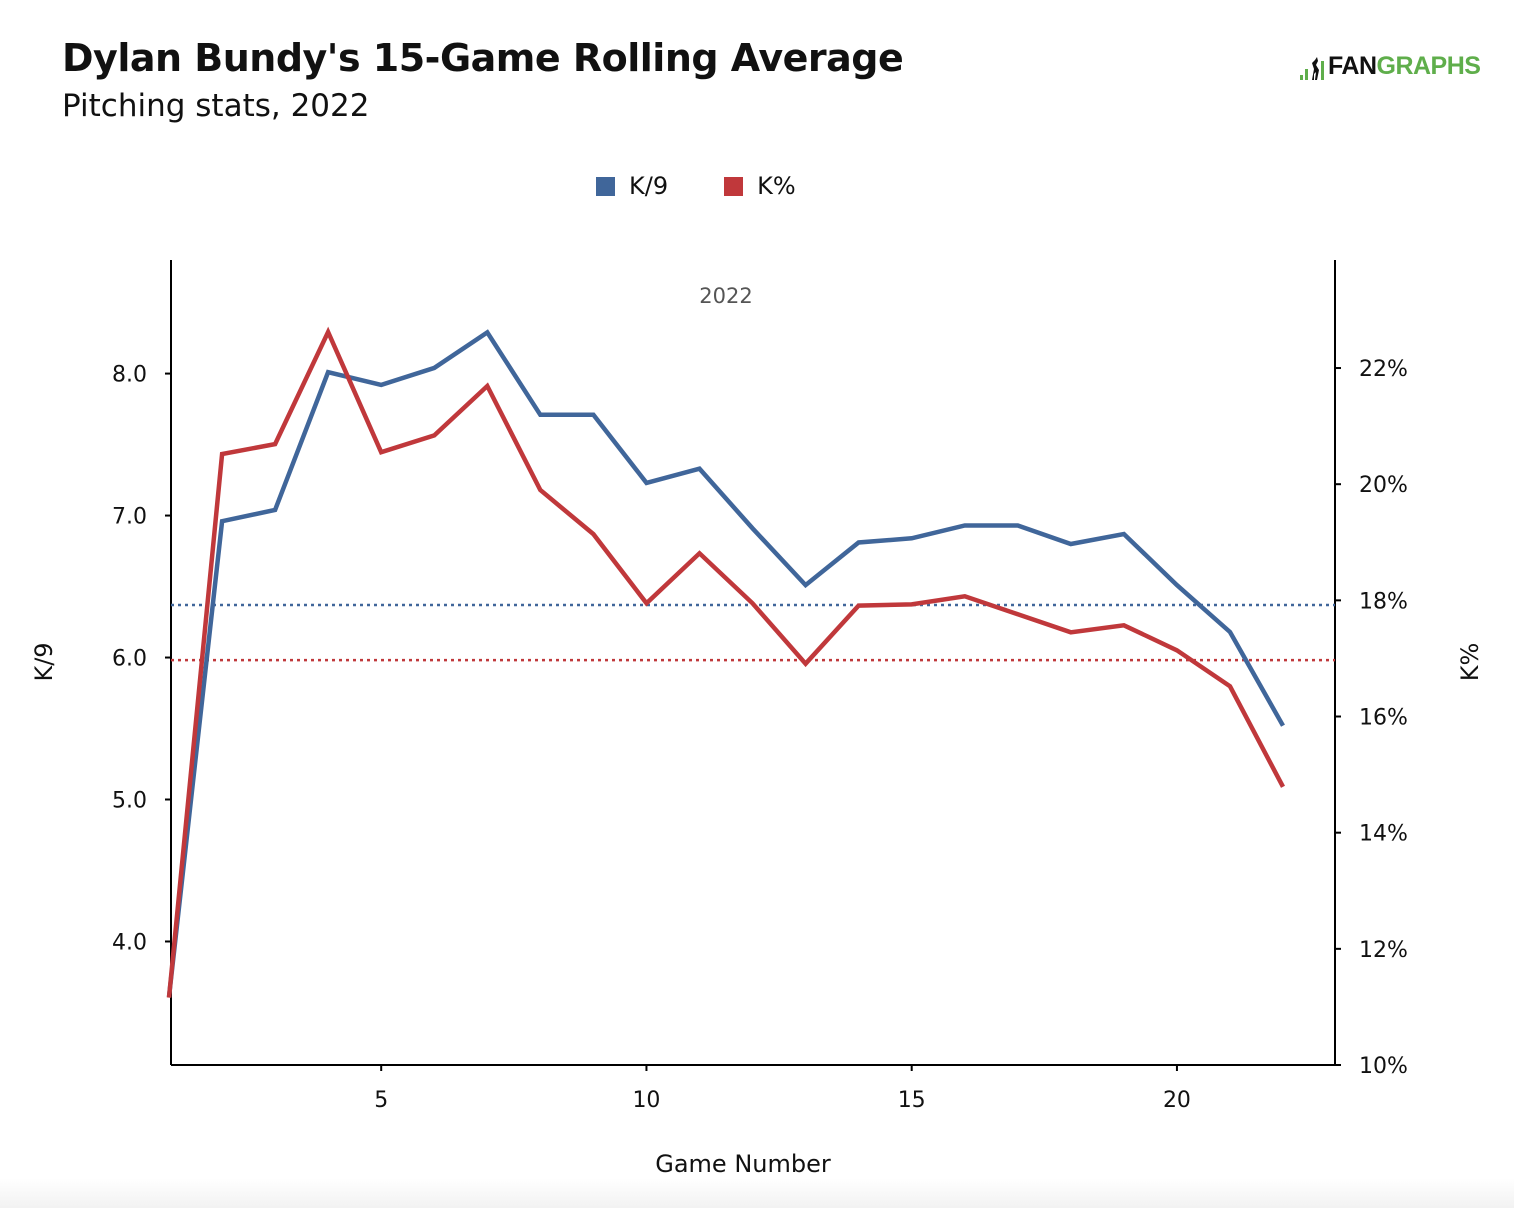  Describe the element at coordinates (216, 106) in the screenshot. I see `chart-subtitle: Pitching stats, 2022` at that location.